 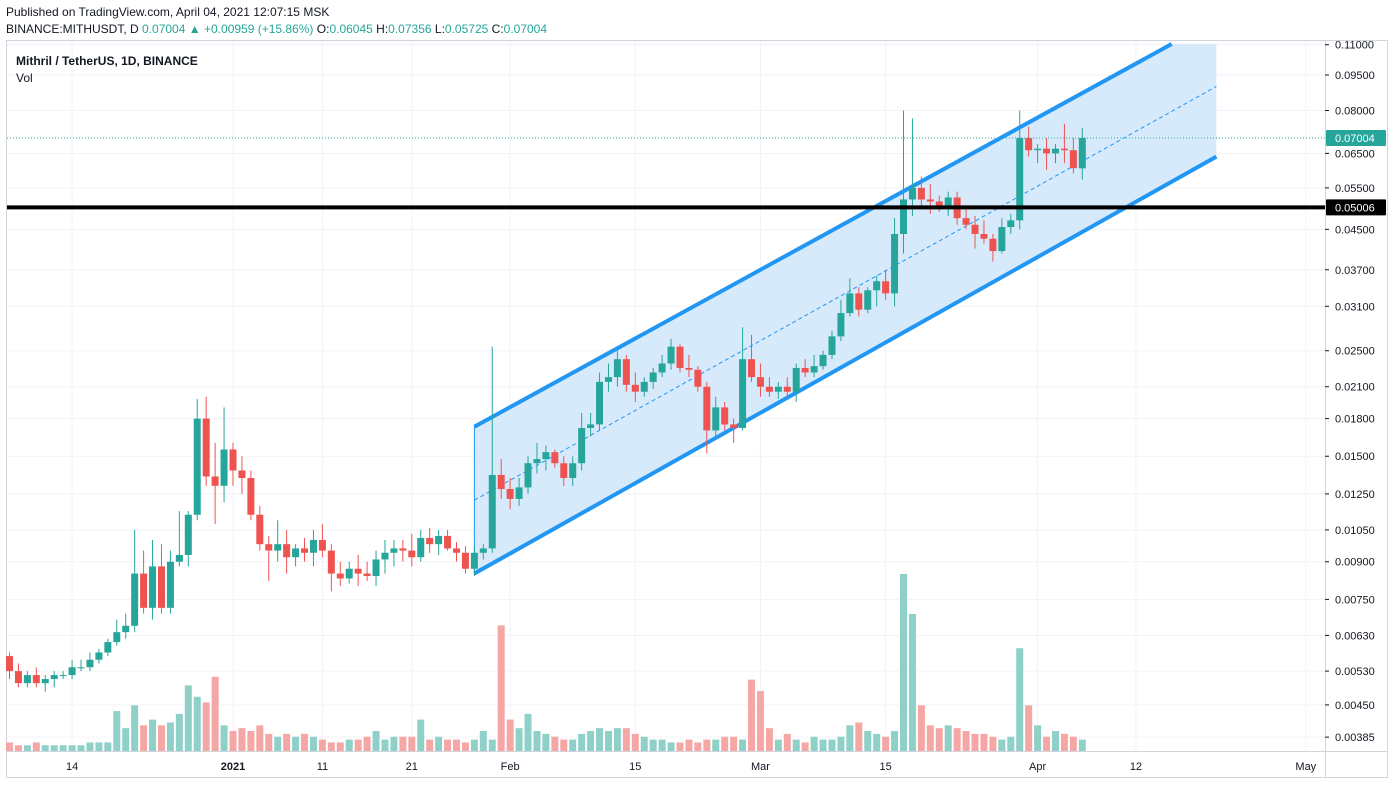 I want to click on y-tick-label: 0.00630, so click(x=1355, y=636).